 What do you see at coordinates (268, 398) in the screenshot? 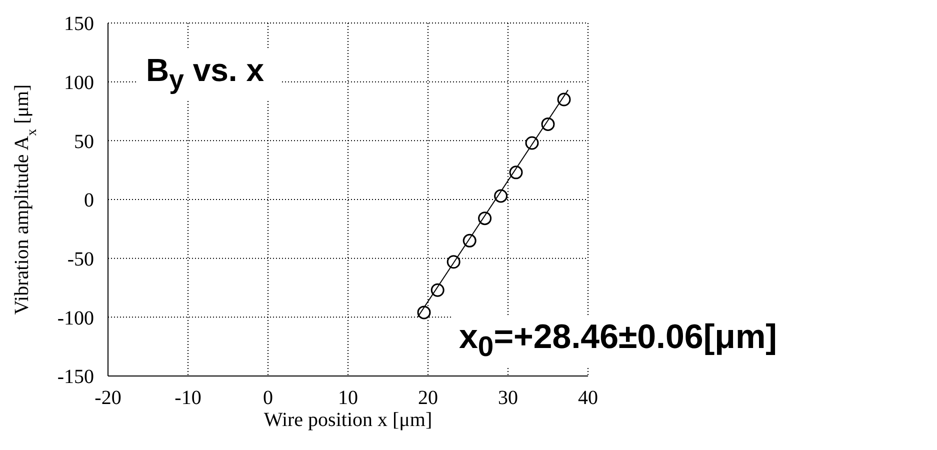
I see `x-tick-label: 0` at bounding box center [268, 398].